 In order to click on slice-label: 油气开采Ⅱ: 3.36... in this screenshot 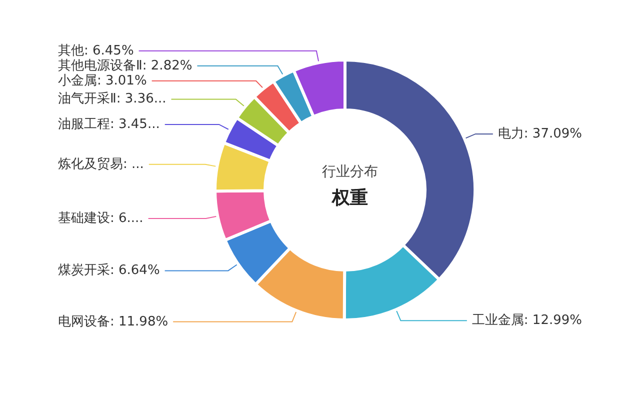, I will do `click(112, 99)`.